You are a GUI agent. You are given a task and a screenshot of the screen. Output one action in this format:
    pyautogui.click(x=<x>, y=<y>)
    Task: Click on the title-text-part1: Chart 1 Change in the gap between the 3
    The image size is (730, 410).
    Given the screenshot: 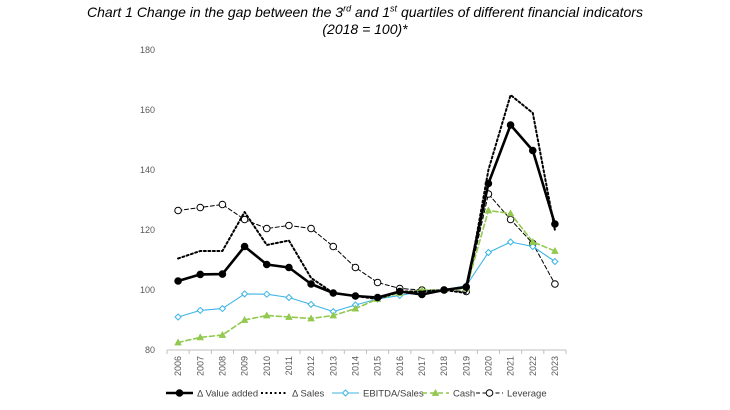 What is the action you would take?
    pyautogui.click(x=215, y=12)
    